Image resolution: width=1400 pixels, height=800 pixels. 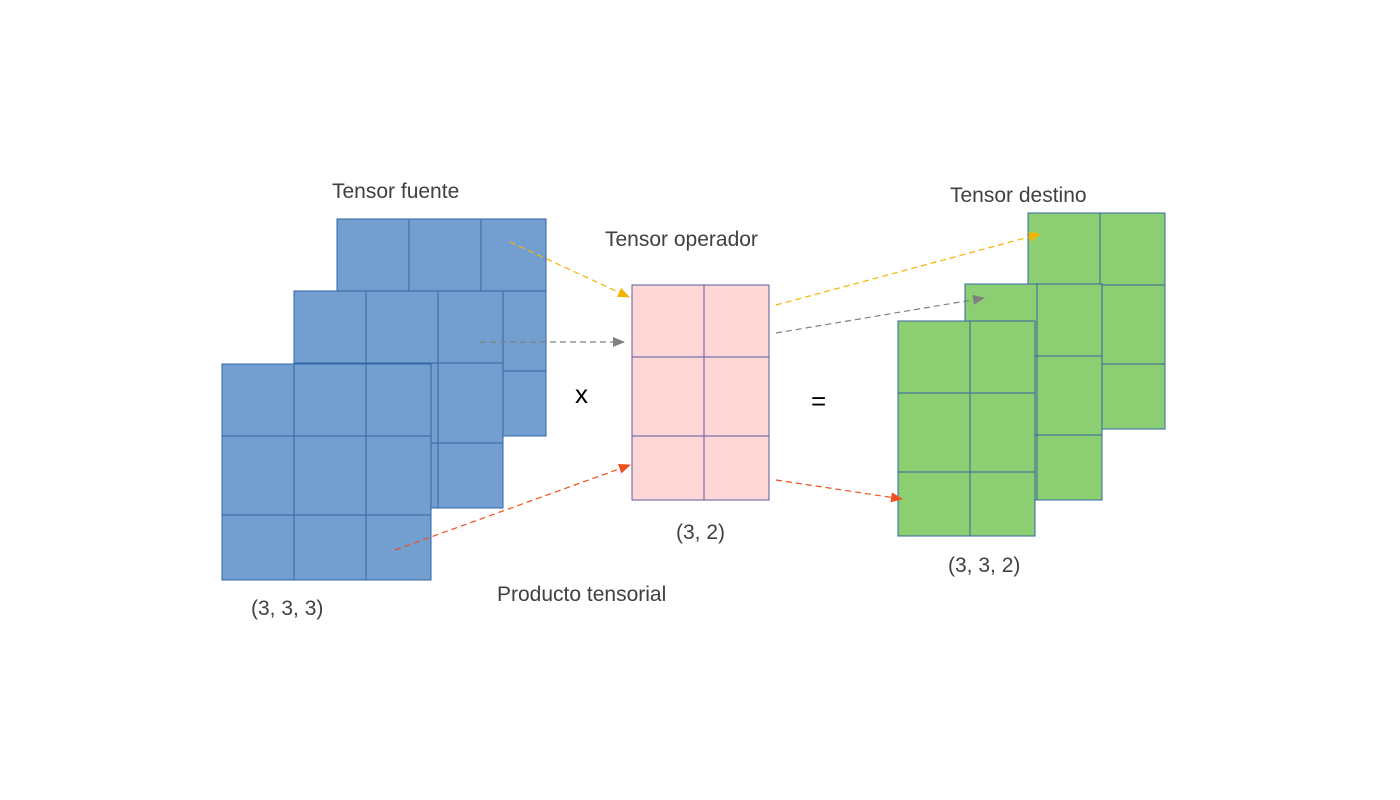 I want to click on source-tensor, so click(x=384, y=399).